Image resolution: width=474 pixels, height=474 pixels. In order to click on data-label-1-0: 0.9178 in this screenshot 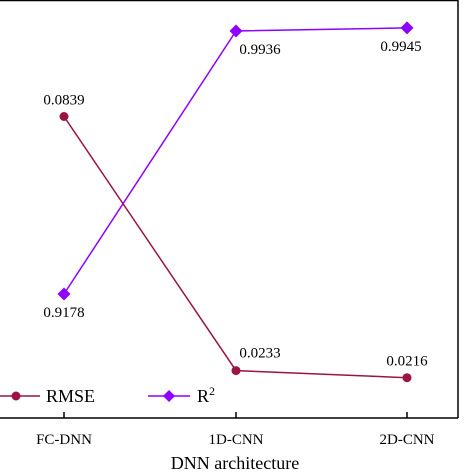, I will do `click(63, 313)`.